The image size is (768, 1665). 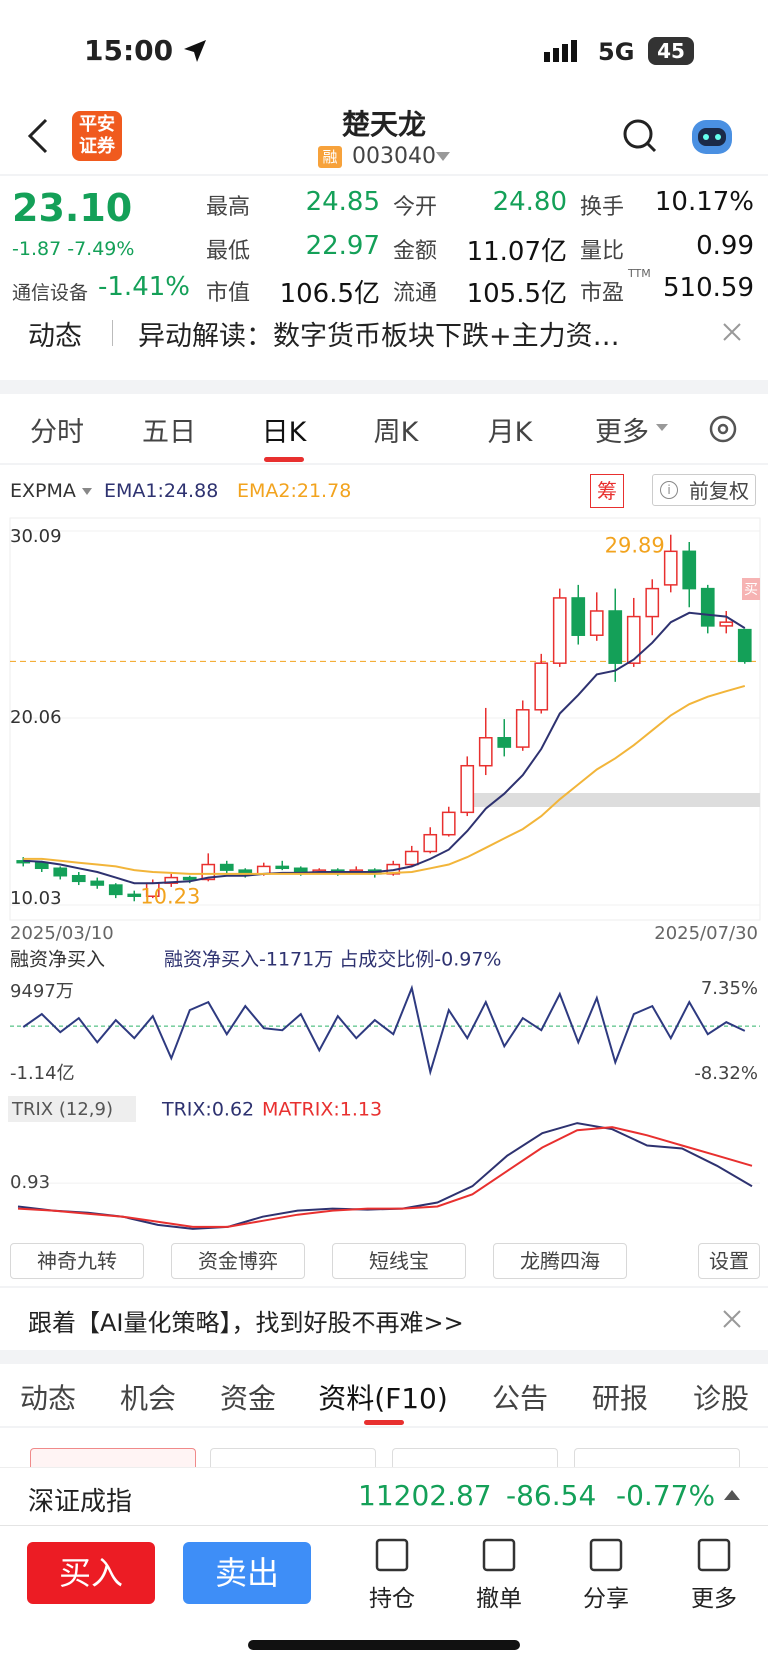 What do you see at coordinates (704, 490) in the screenshot?
I see `adjust-button: 前复权` at bounding box center [704, 490].